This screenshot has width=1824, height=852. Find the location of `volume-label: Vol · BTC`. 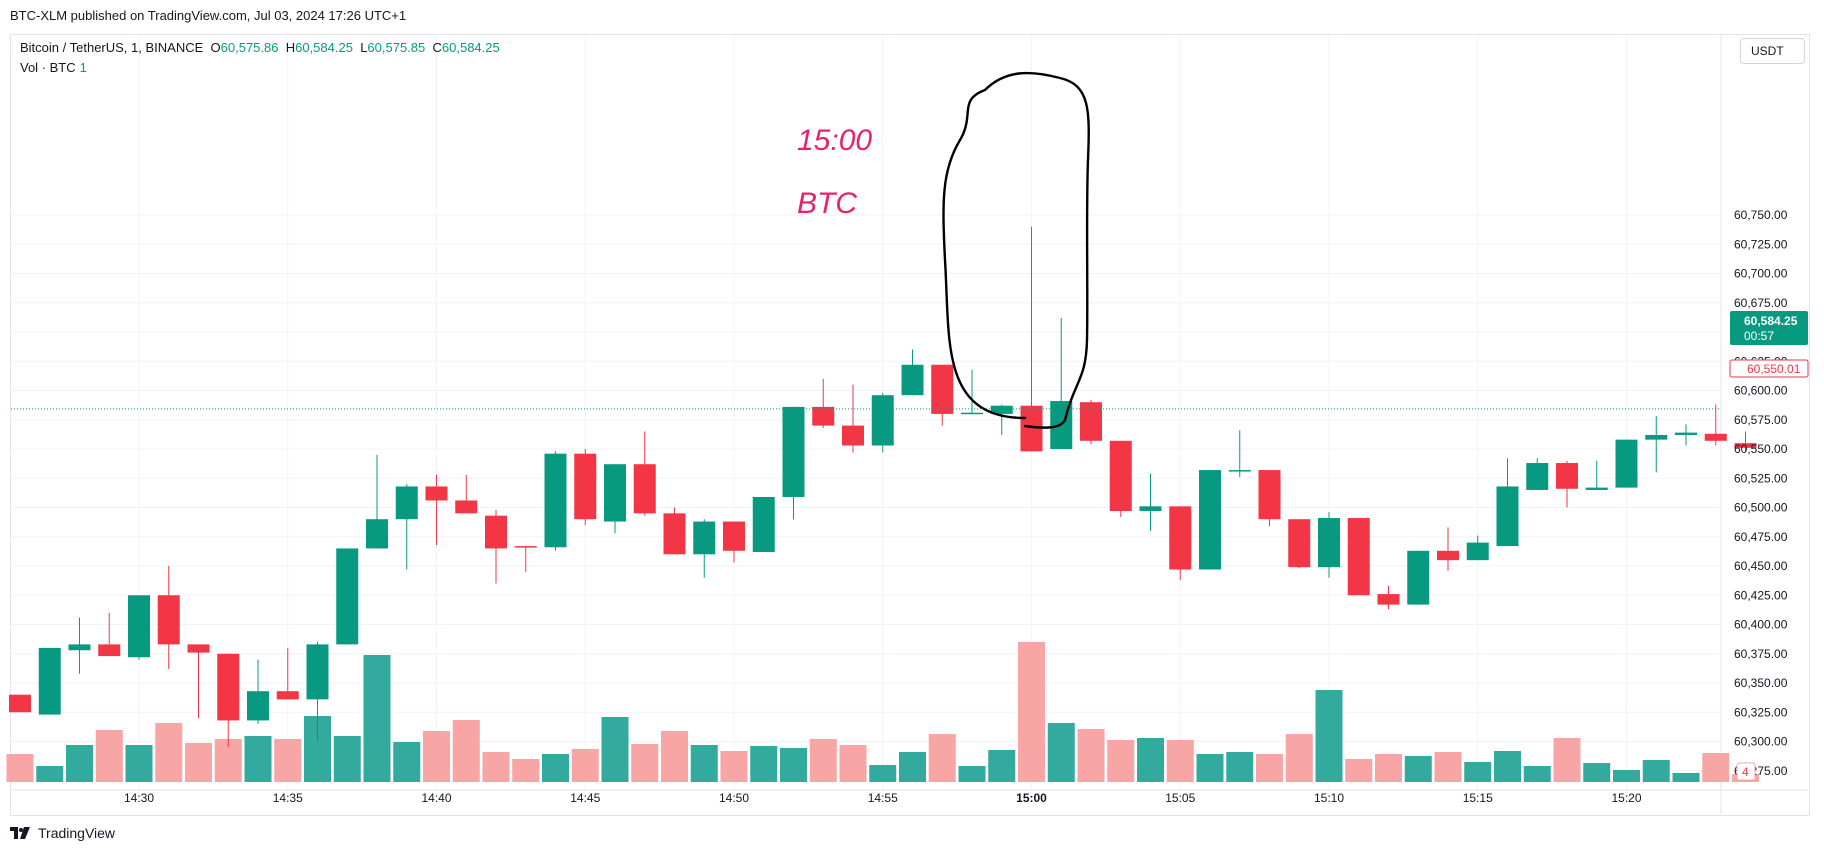

volume-label: Vol · BTC is located at coordinates (48, 67).